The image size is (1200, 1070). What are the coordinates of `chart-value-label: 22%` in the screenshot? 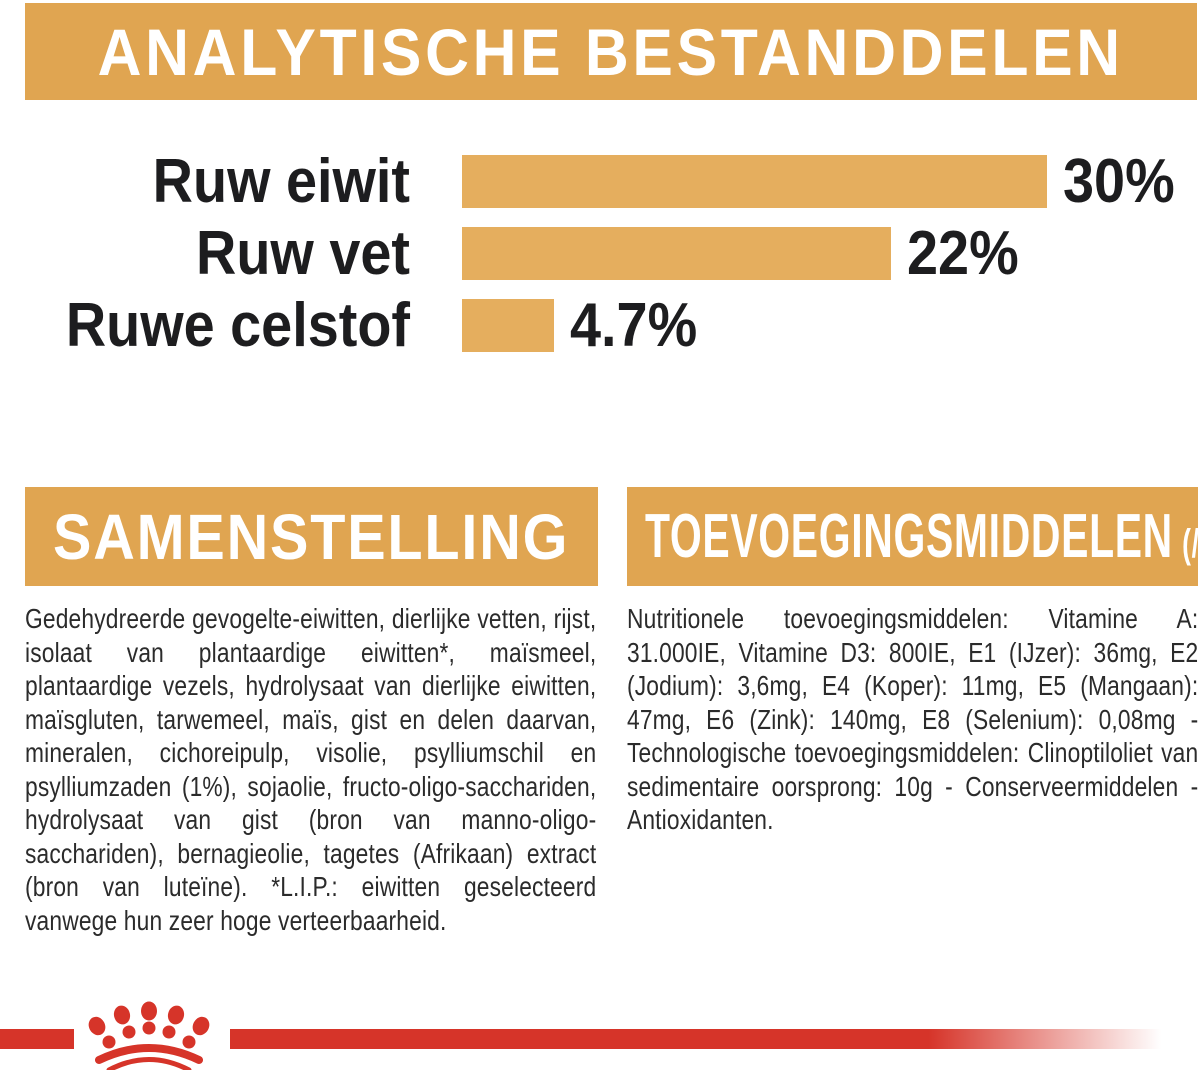 It's located at (963, 253).